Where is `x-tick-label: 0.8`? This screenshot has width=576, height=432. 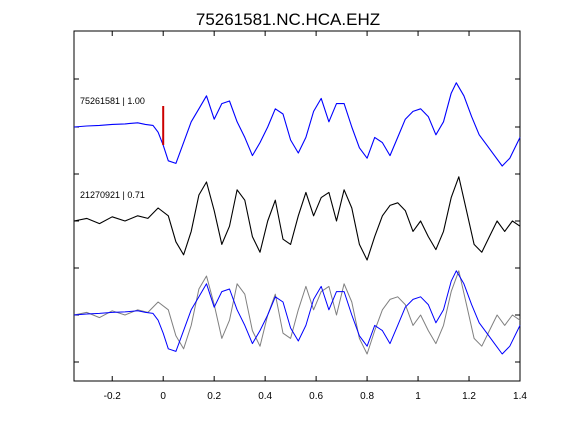 x-tick-label: 0.8 is located at coordinates (367, 396).